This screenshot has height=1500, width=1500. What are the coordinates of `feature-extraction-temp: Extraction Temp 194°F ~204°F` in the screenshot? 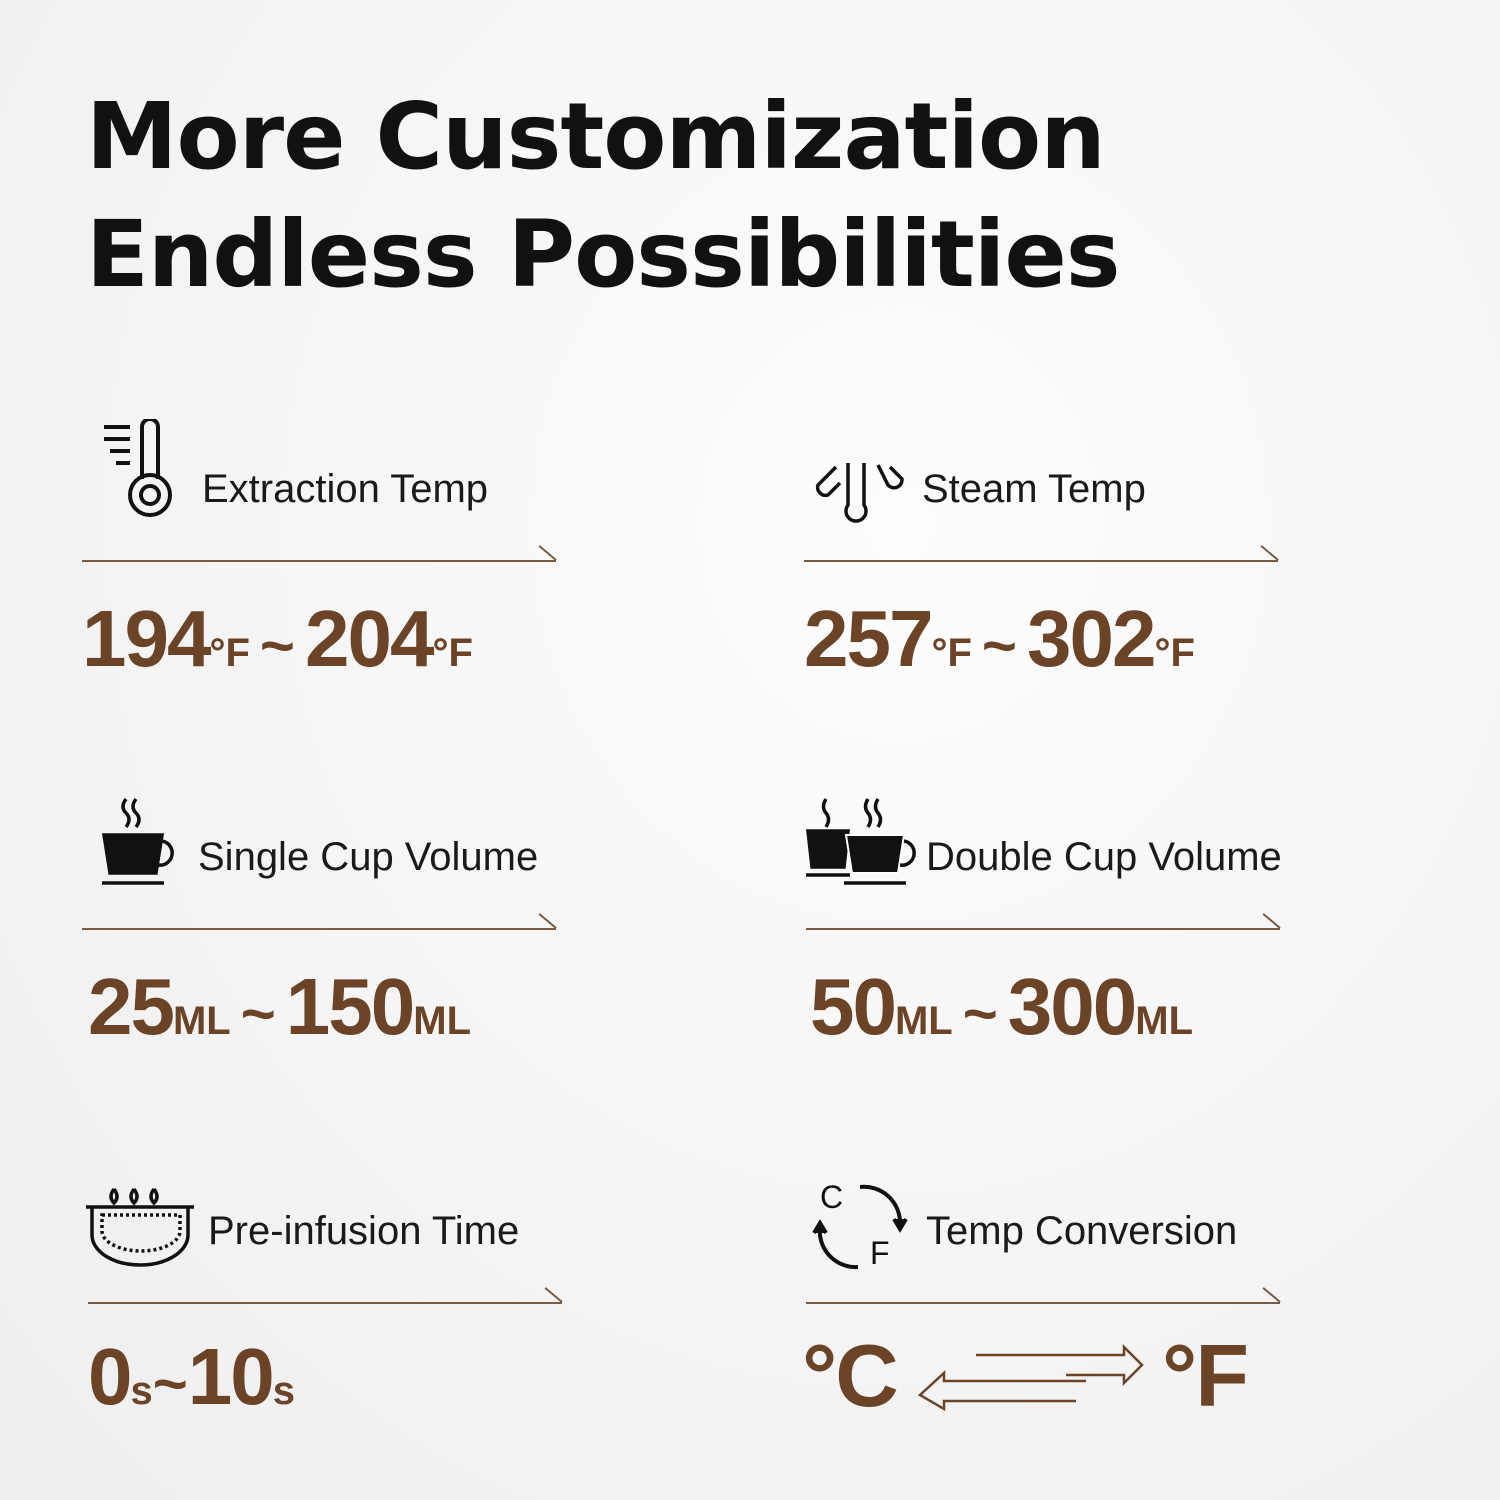 It's located at (320, 565).